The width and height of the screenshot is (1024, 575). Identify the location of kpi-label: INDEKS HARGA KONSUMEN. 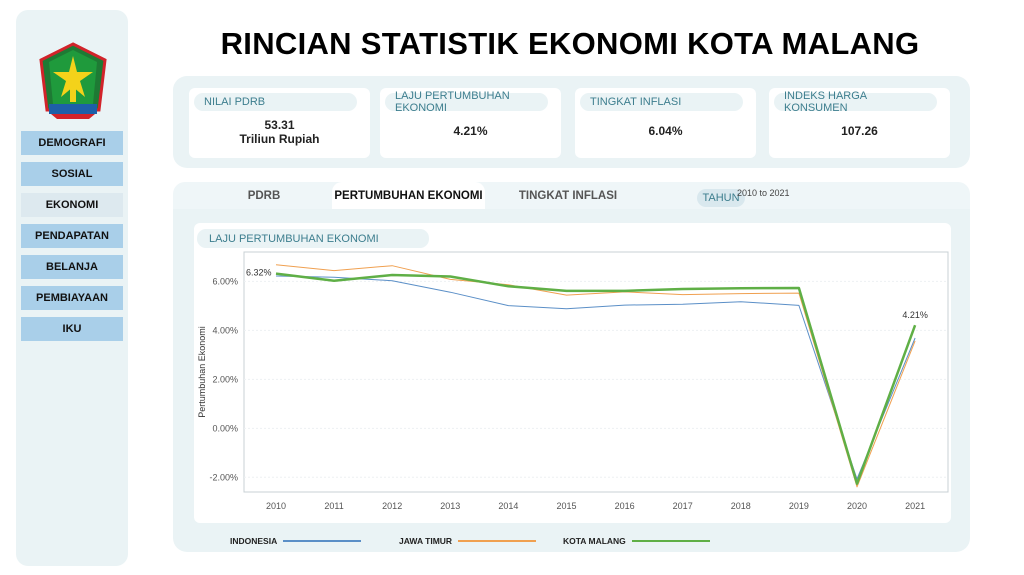
(855, 102).